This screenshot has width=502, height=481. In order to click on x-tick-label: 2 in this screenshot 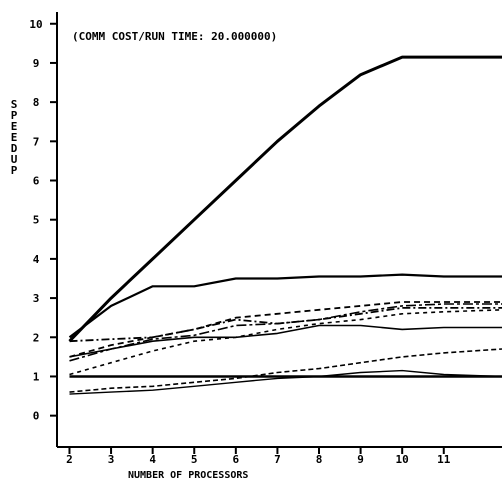, I will do `click(69, 459)`.